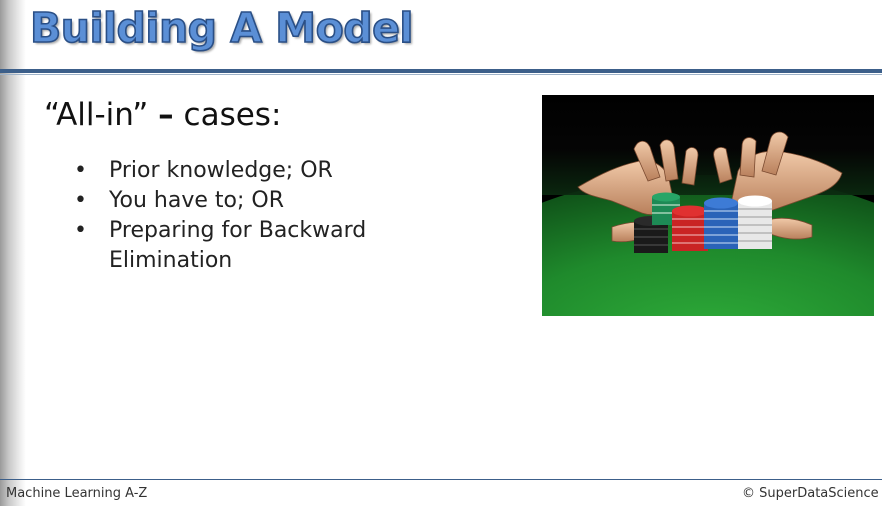 This screenshot has width=882, height=506. Describe the element at coordinates (221, 170) in the screenshot. I see `bullet-text: Prior knowledge; OR` at that location.